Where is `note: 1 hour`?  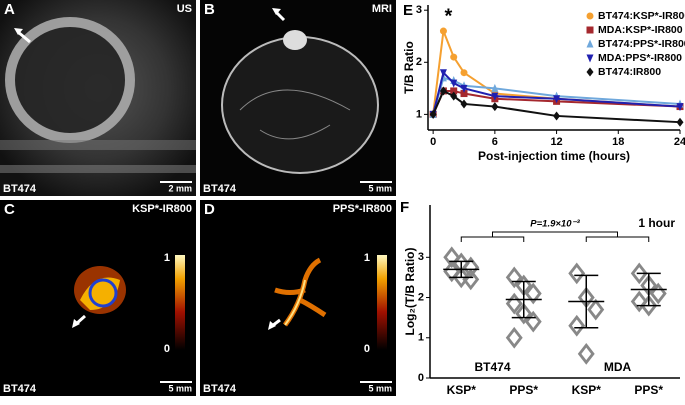 note: 1 hour is located at coordinates (656, 223).